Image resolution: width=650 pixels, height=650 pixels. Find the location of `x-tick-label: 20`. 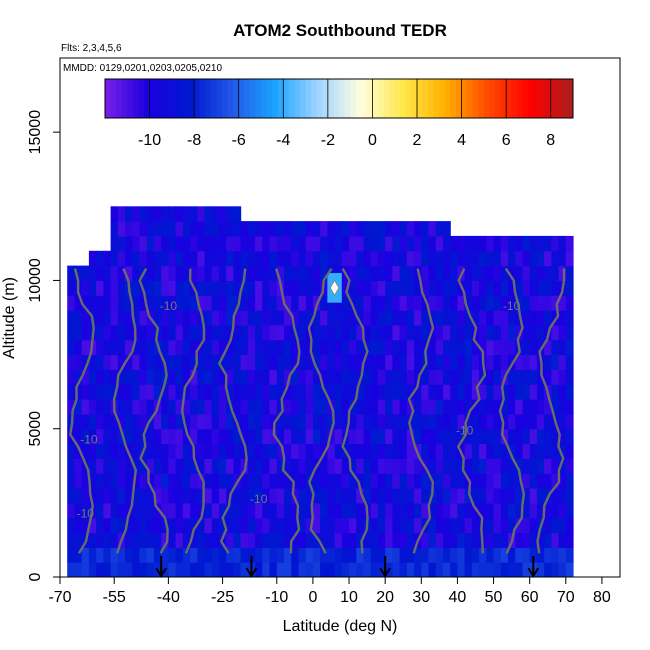

x-tick-label: 20 is located at coordinates (385, 597).